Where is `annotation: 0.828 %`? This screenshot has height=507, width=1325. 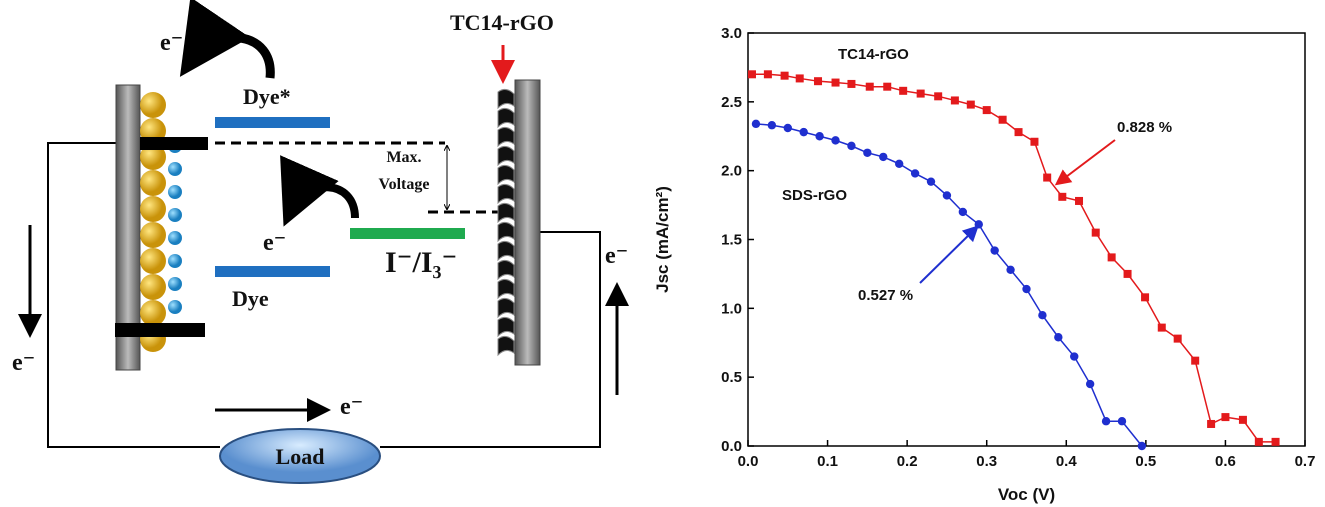 annotation: 0.828 % is located at coordinates (1144, 127).